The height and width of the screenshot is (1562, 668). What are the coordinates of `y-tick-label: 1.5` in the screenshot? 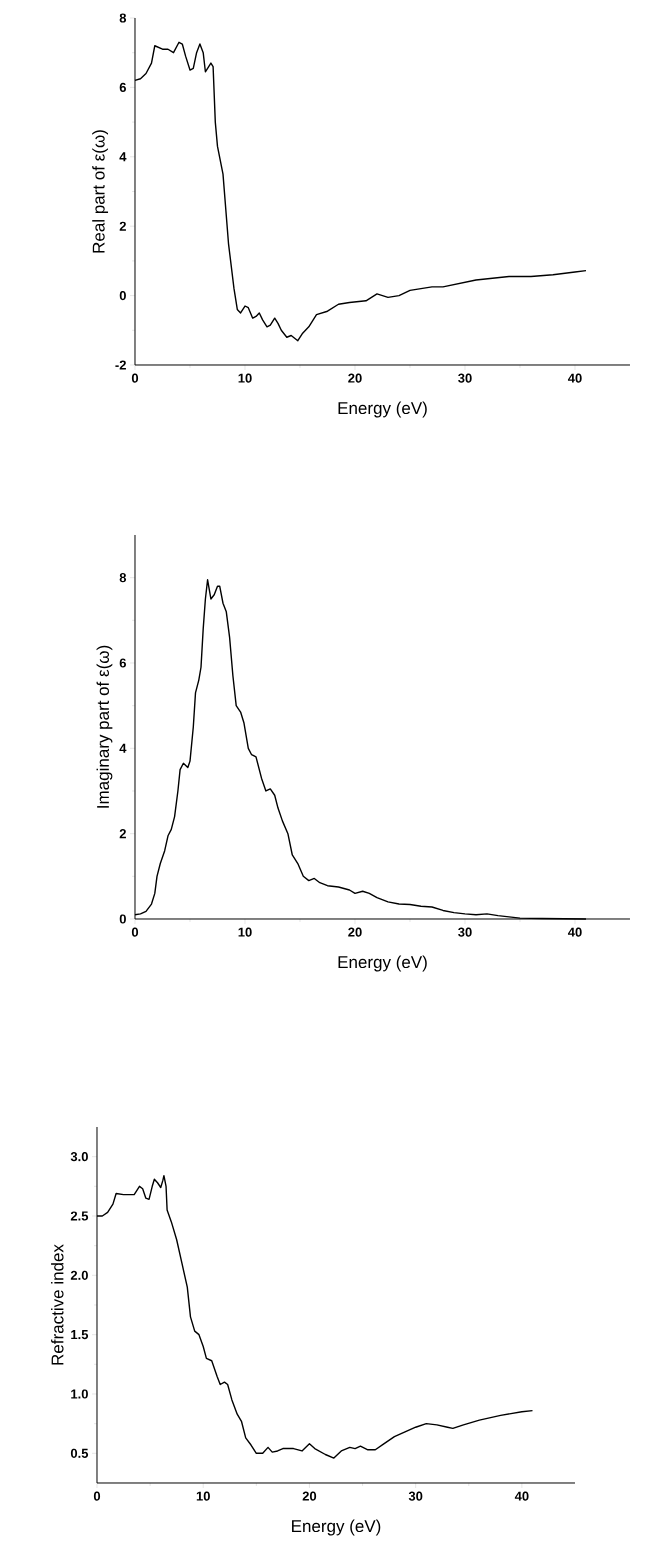 It's located at (80, 1335).